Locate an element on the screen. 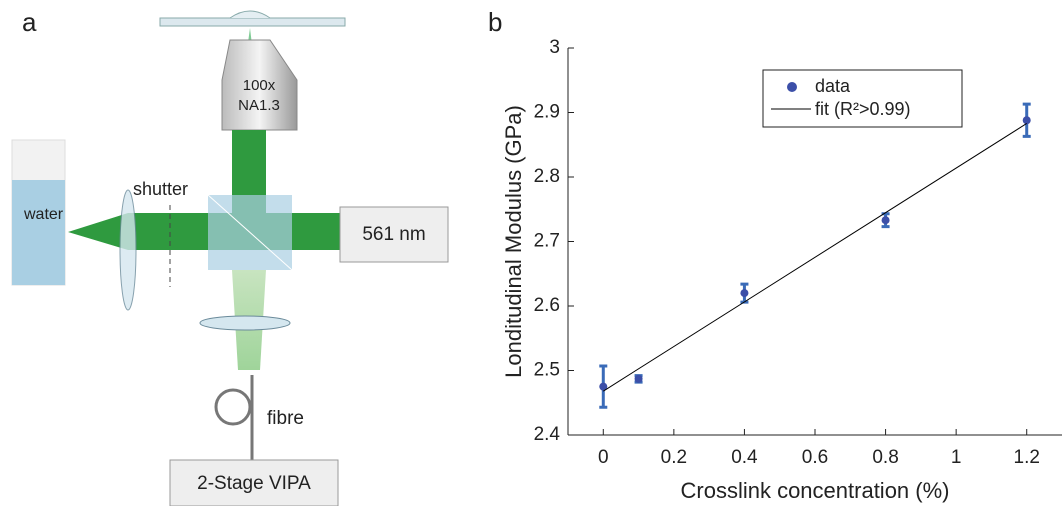 This screenshot has width=1064, height=506. y-tick-label: 2.8 is located at coordinates (547, 176).